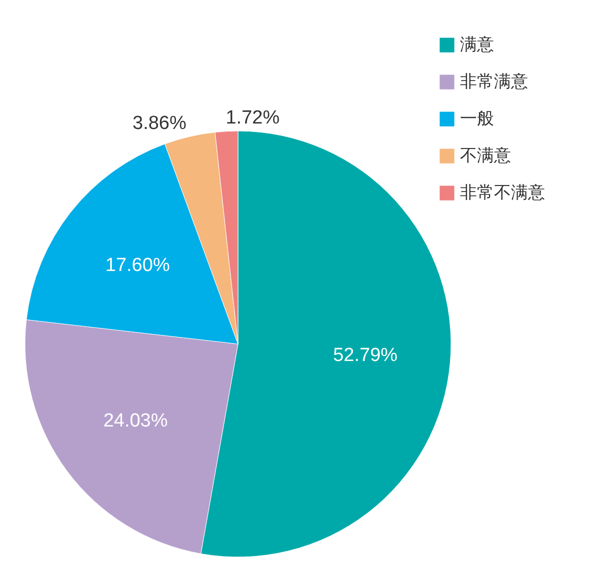 The width and height of the screenshot is (600, 578). I want to click on data-label: 24.03%, so click(135, 421).